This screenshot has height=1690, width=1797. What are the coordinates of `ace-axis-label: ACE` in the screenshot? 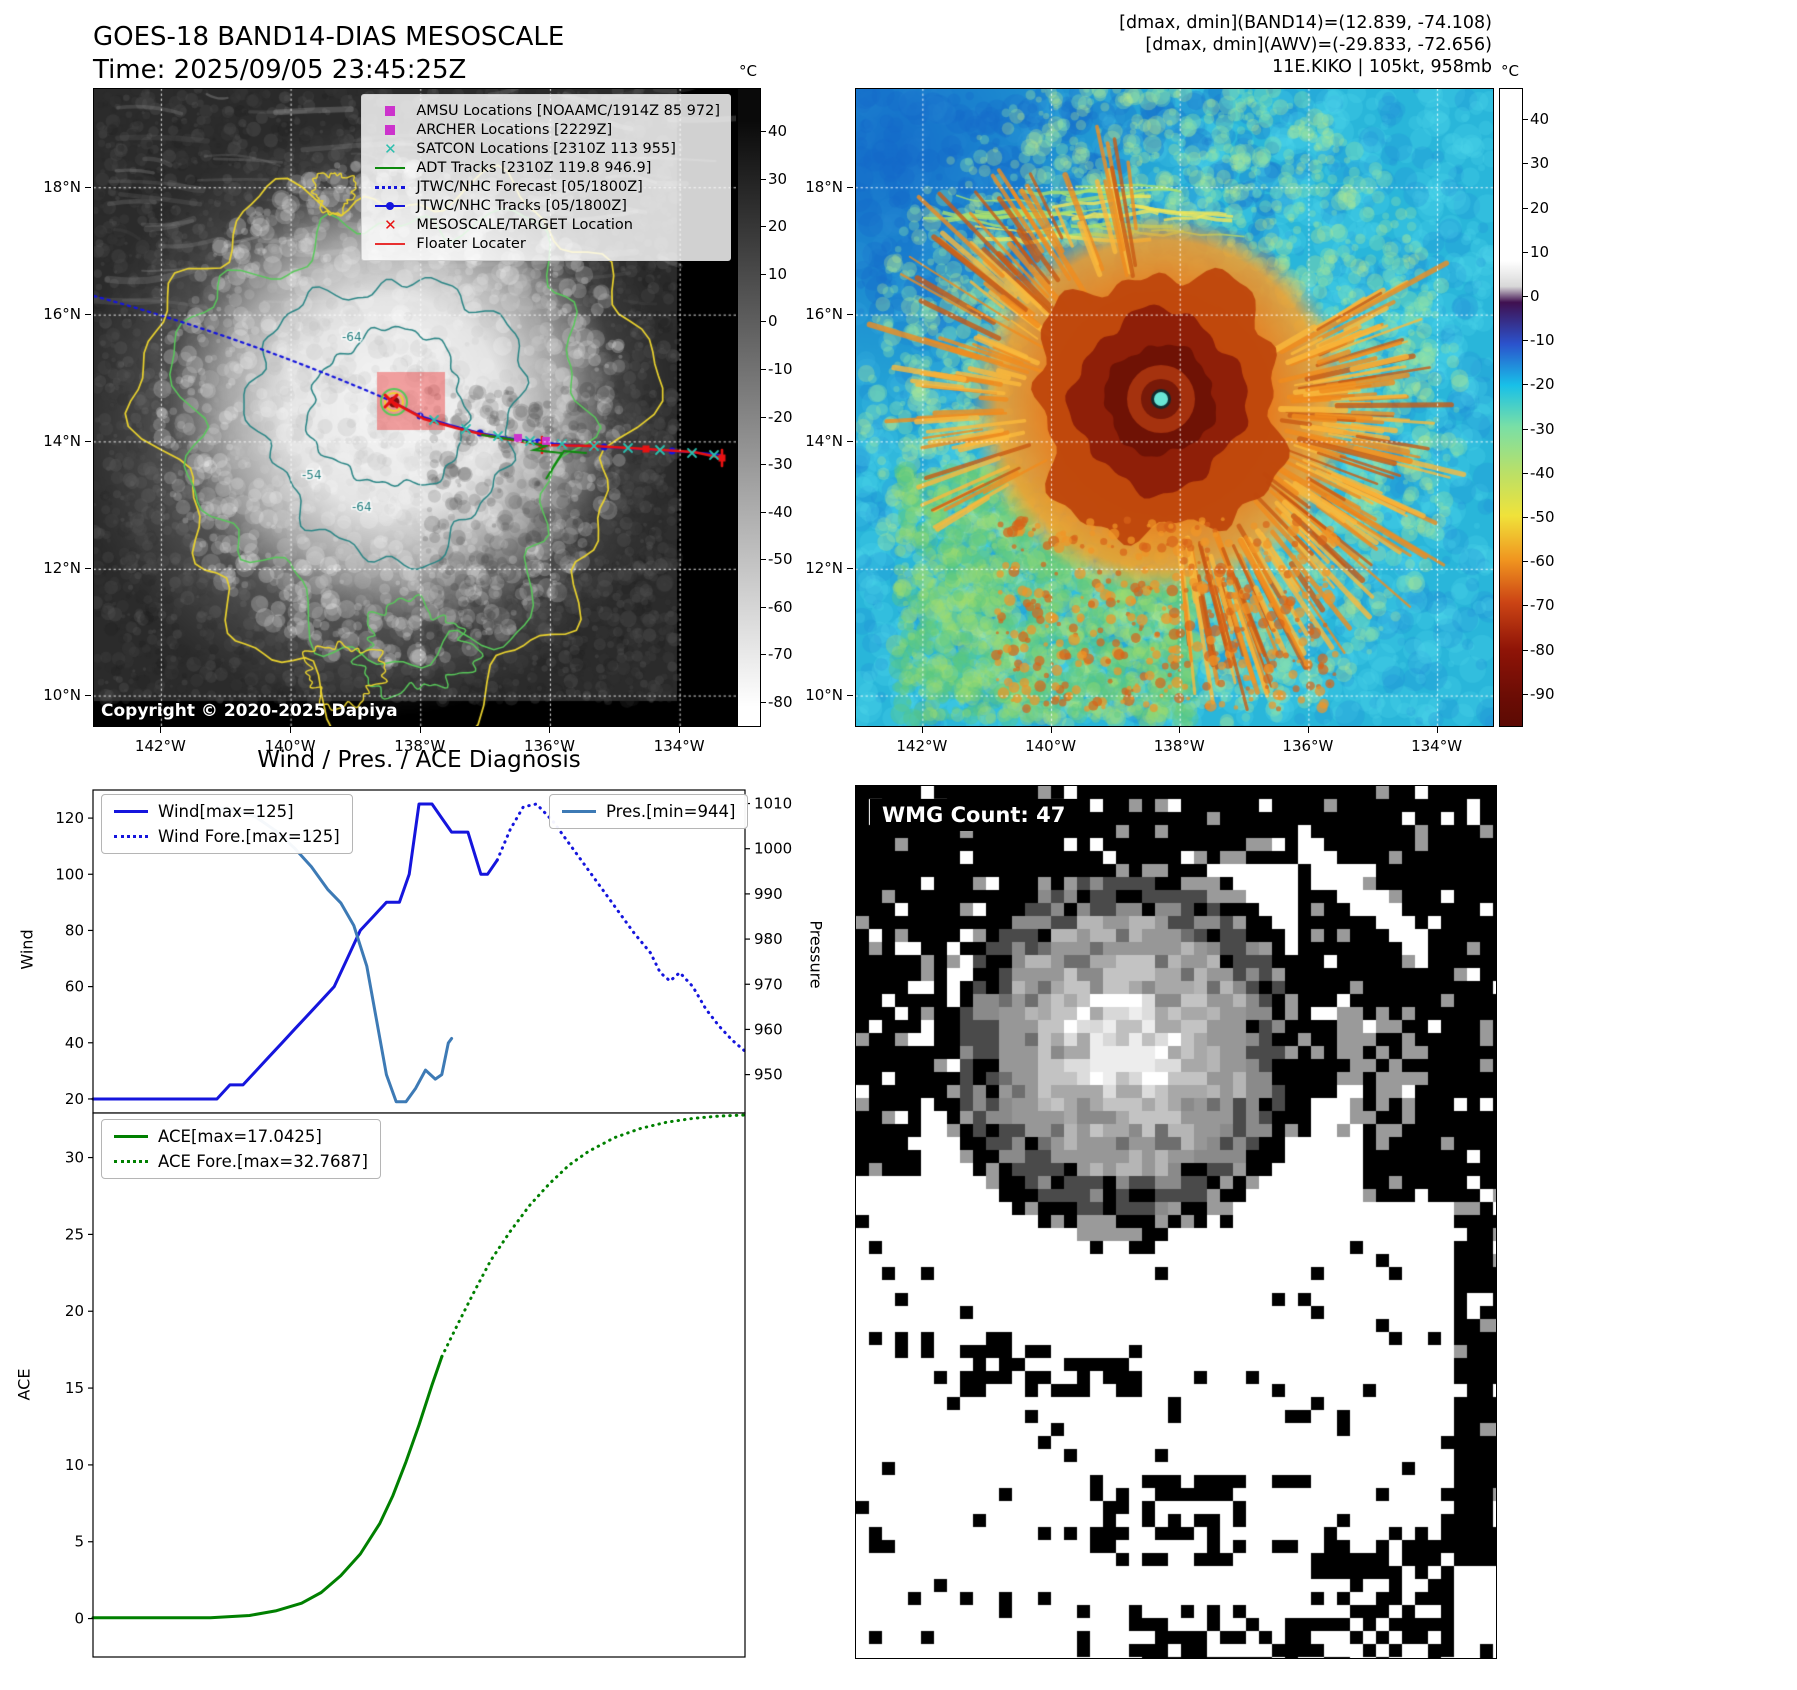 It's located at (24, 1384).